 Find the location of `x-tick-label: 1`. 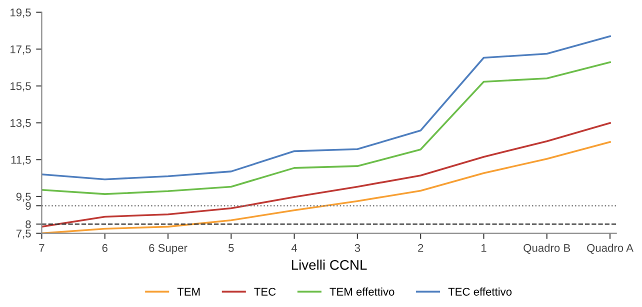

x-tick-label: 1 is located at coordinates (483, 248).